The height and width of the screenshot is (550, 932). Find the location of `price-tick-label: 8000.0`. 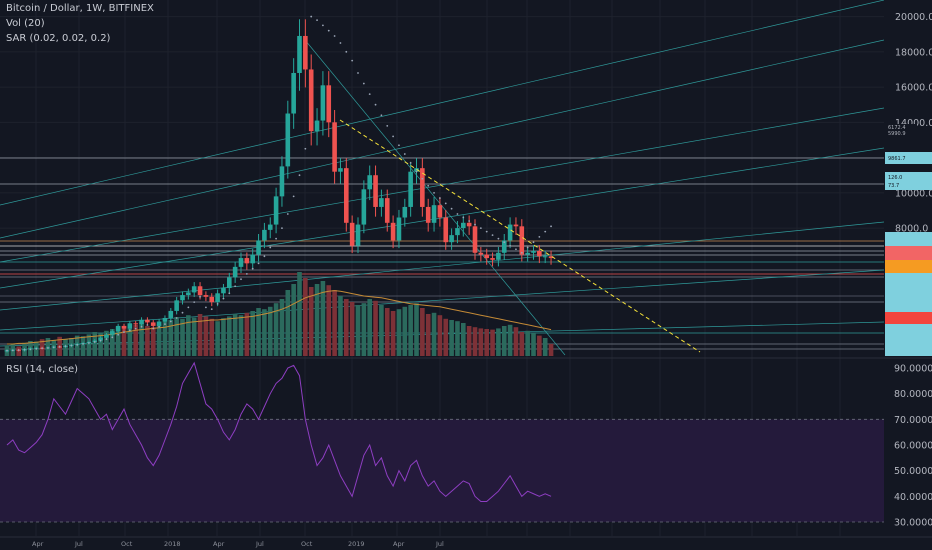

price-tick-label: 8000.0 is located at coordinates (911, 229).